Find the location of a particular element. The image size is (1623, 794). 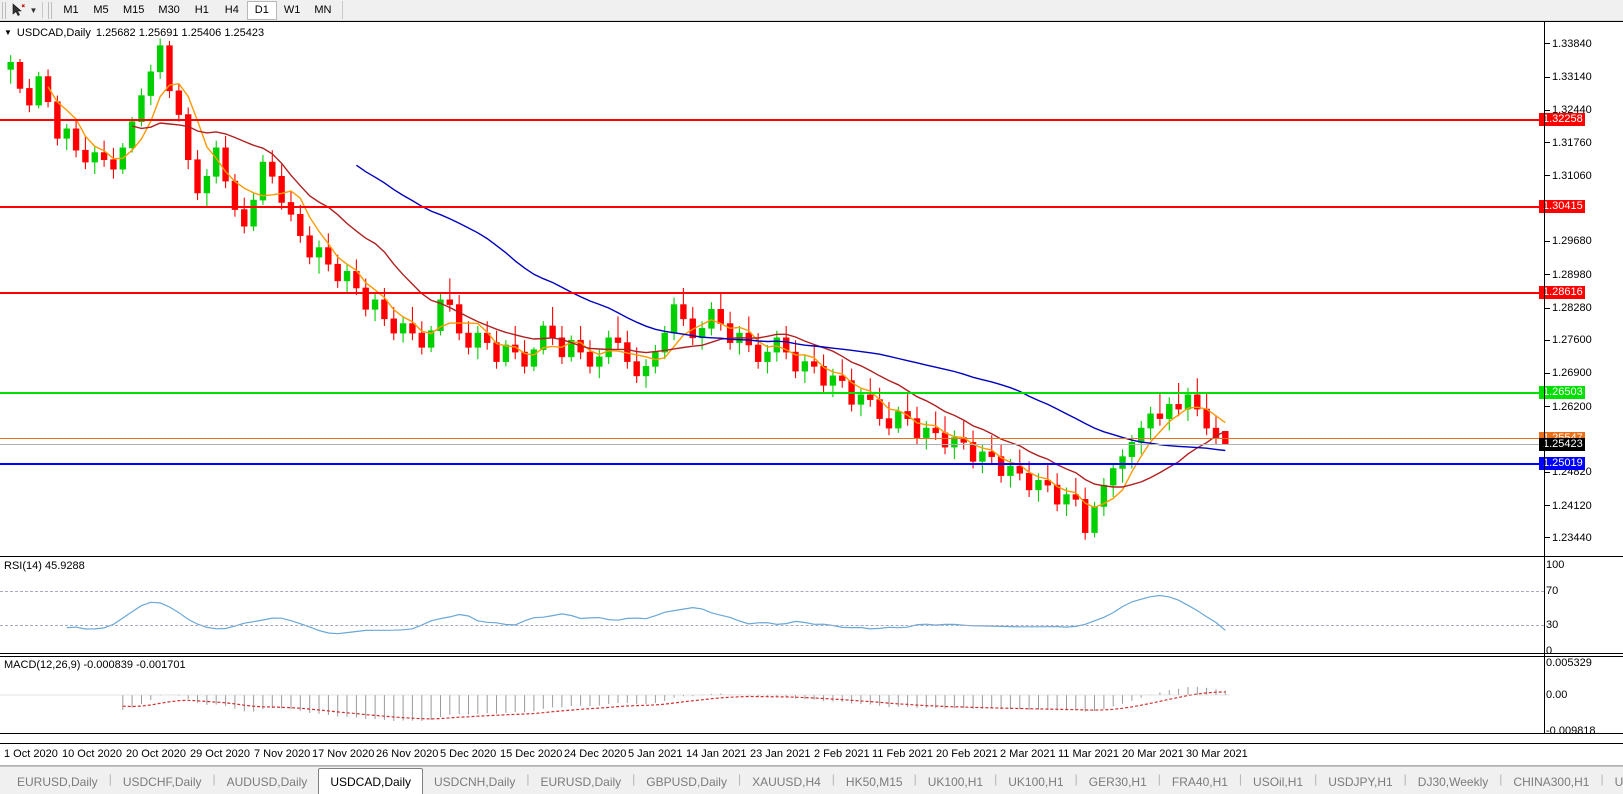

price-level-label-1.25423: 1.25423 is located at coordinates (1562, 444).